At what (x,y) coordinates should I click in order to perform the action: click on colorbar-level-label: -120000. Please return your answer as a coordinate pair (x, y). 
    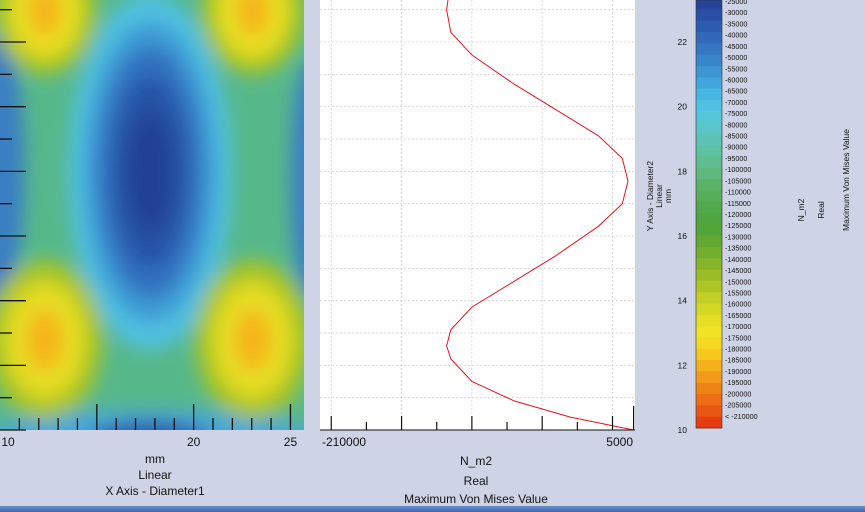
    Looking at the image, I should click on (738, 214).